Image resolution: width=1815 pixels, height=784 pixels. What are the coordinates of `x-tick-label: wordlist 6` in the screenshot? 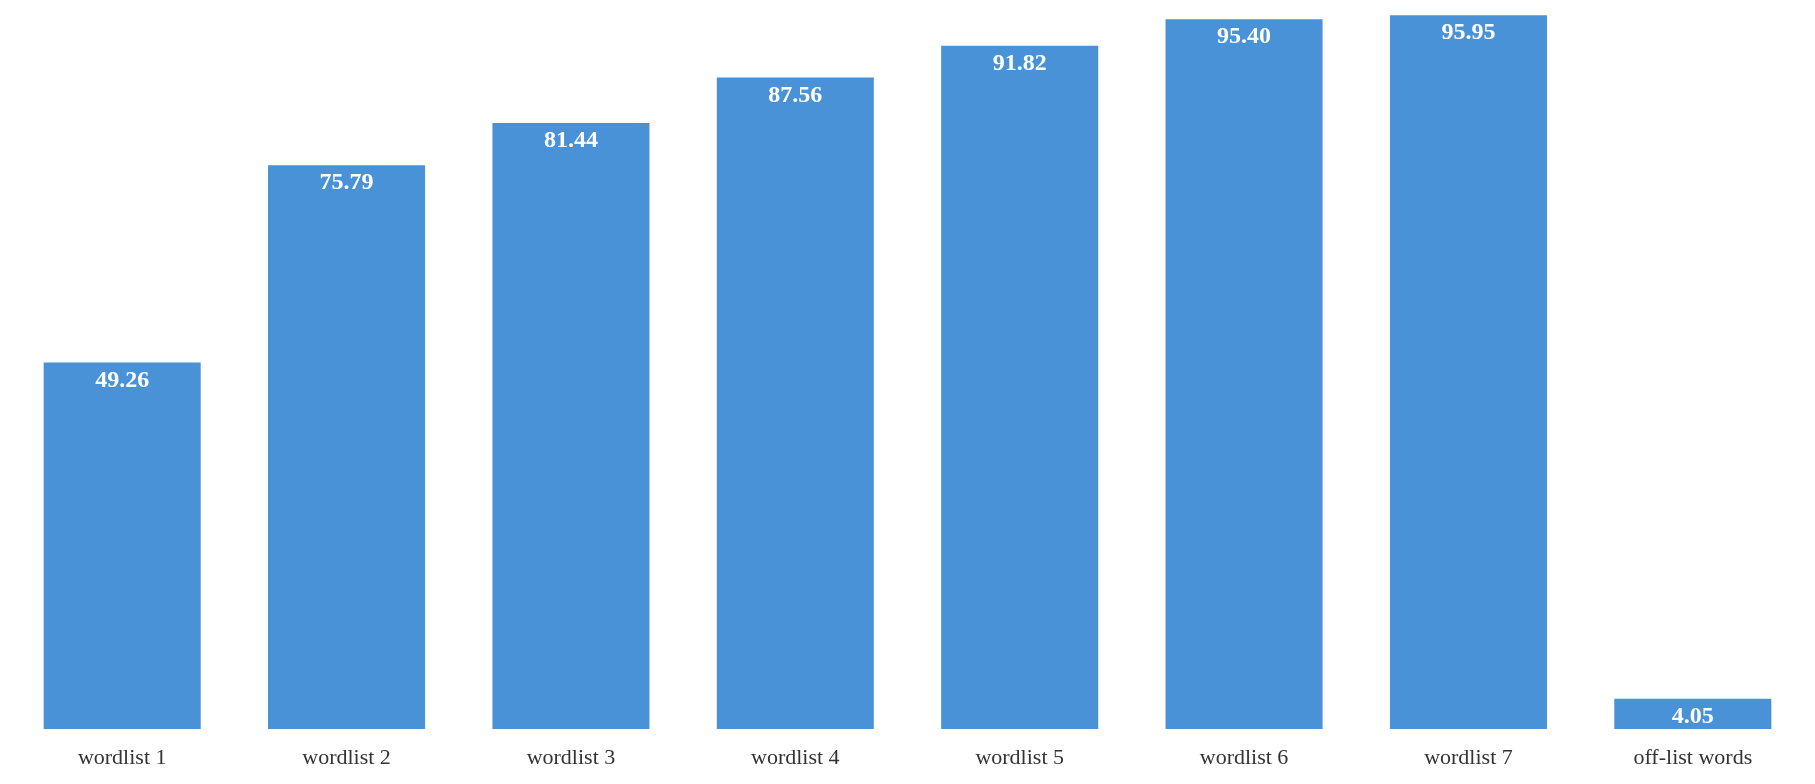 It's located at (1244, 756).